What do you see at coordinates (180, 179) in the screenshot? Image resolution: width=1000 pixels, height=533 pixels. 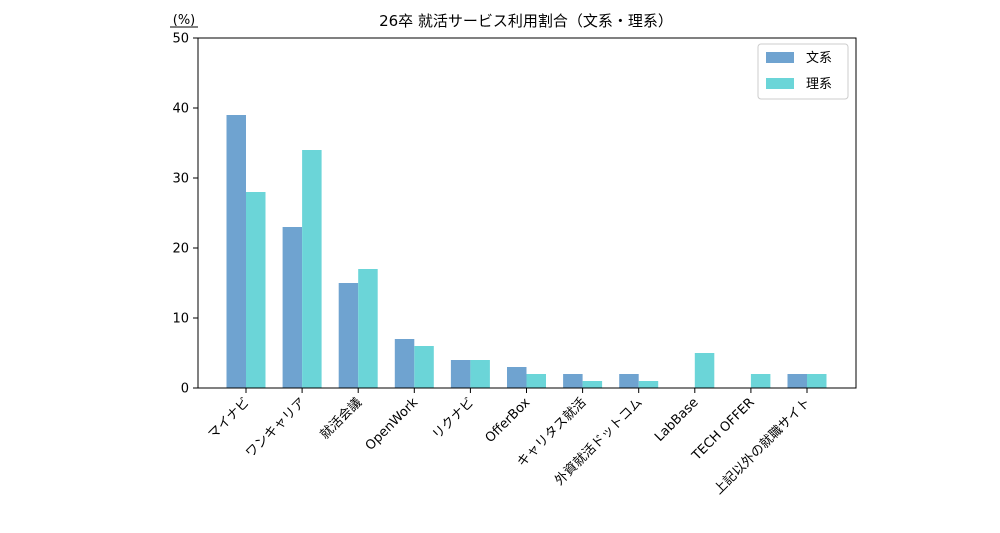 I see `y-tick-label: 30` at bounding box center [180, 179].